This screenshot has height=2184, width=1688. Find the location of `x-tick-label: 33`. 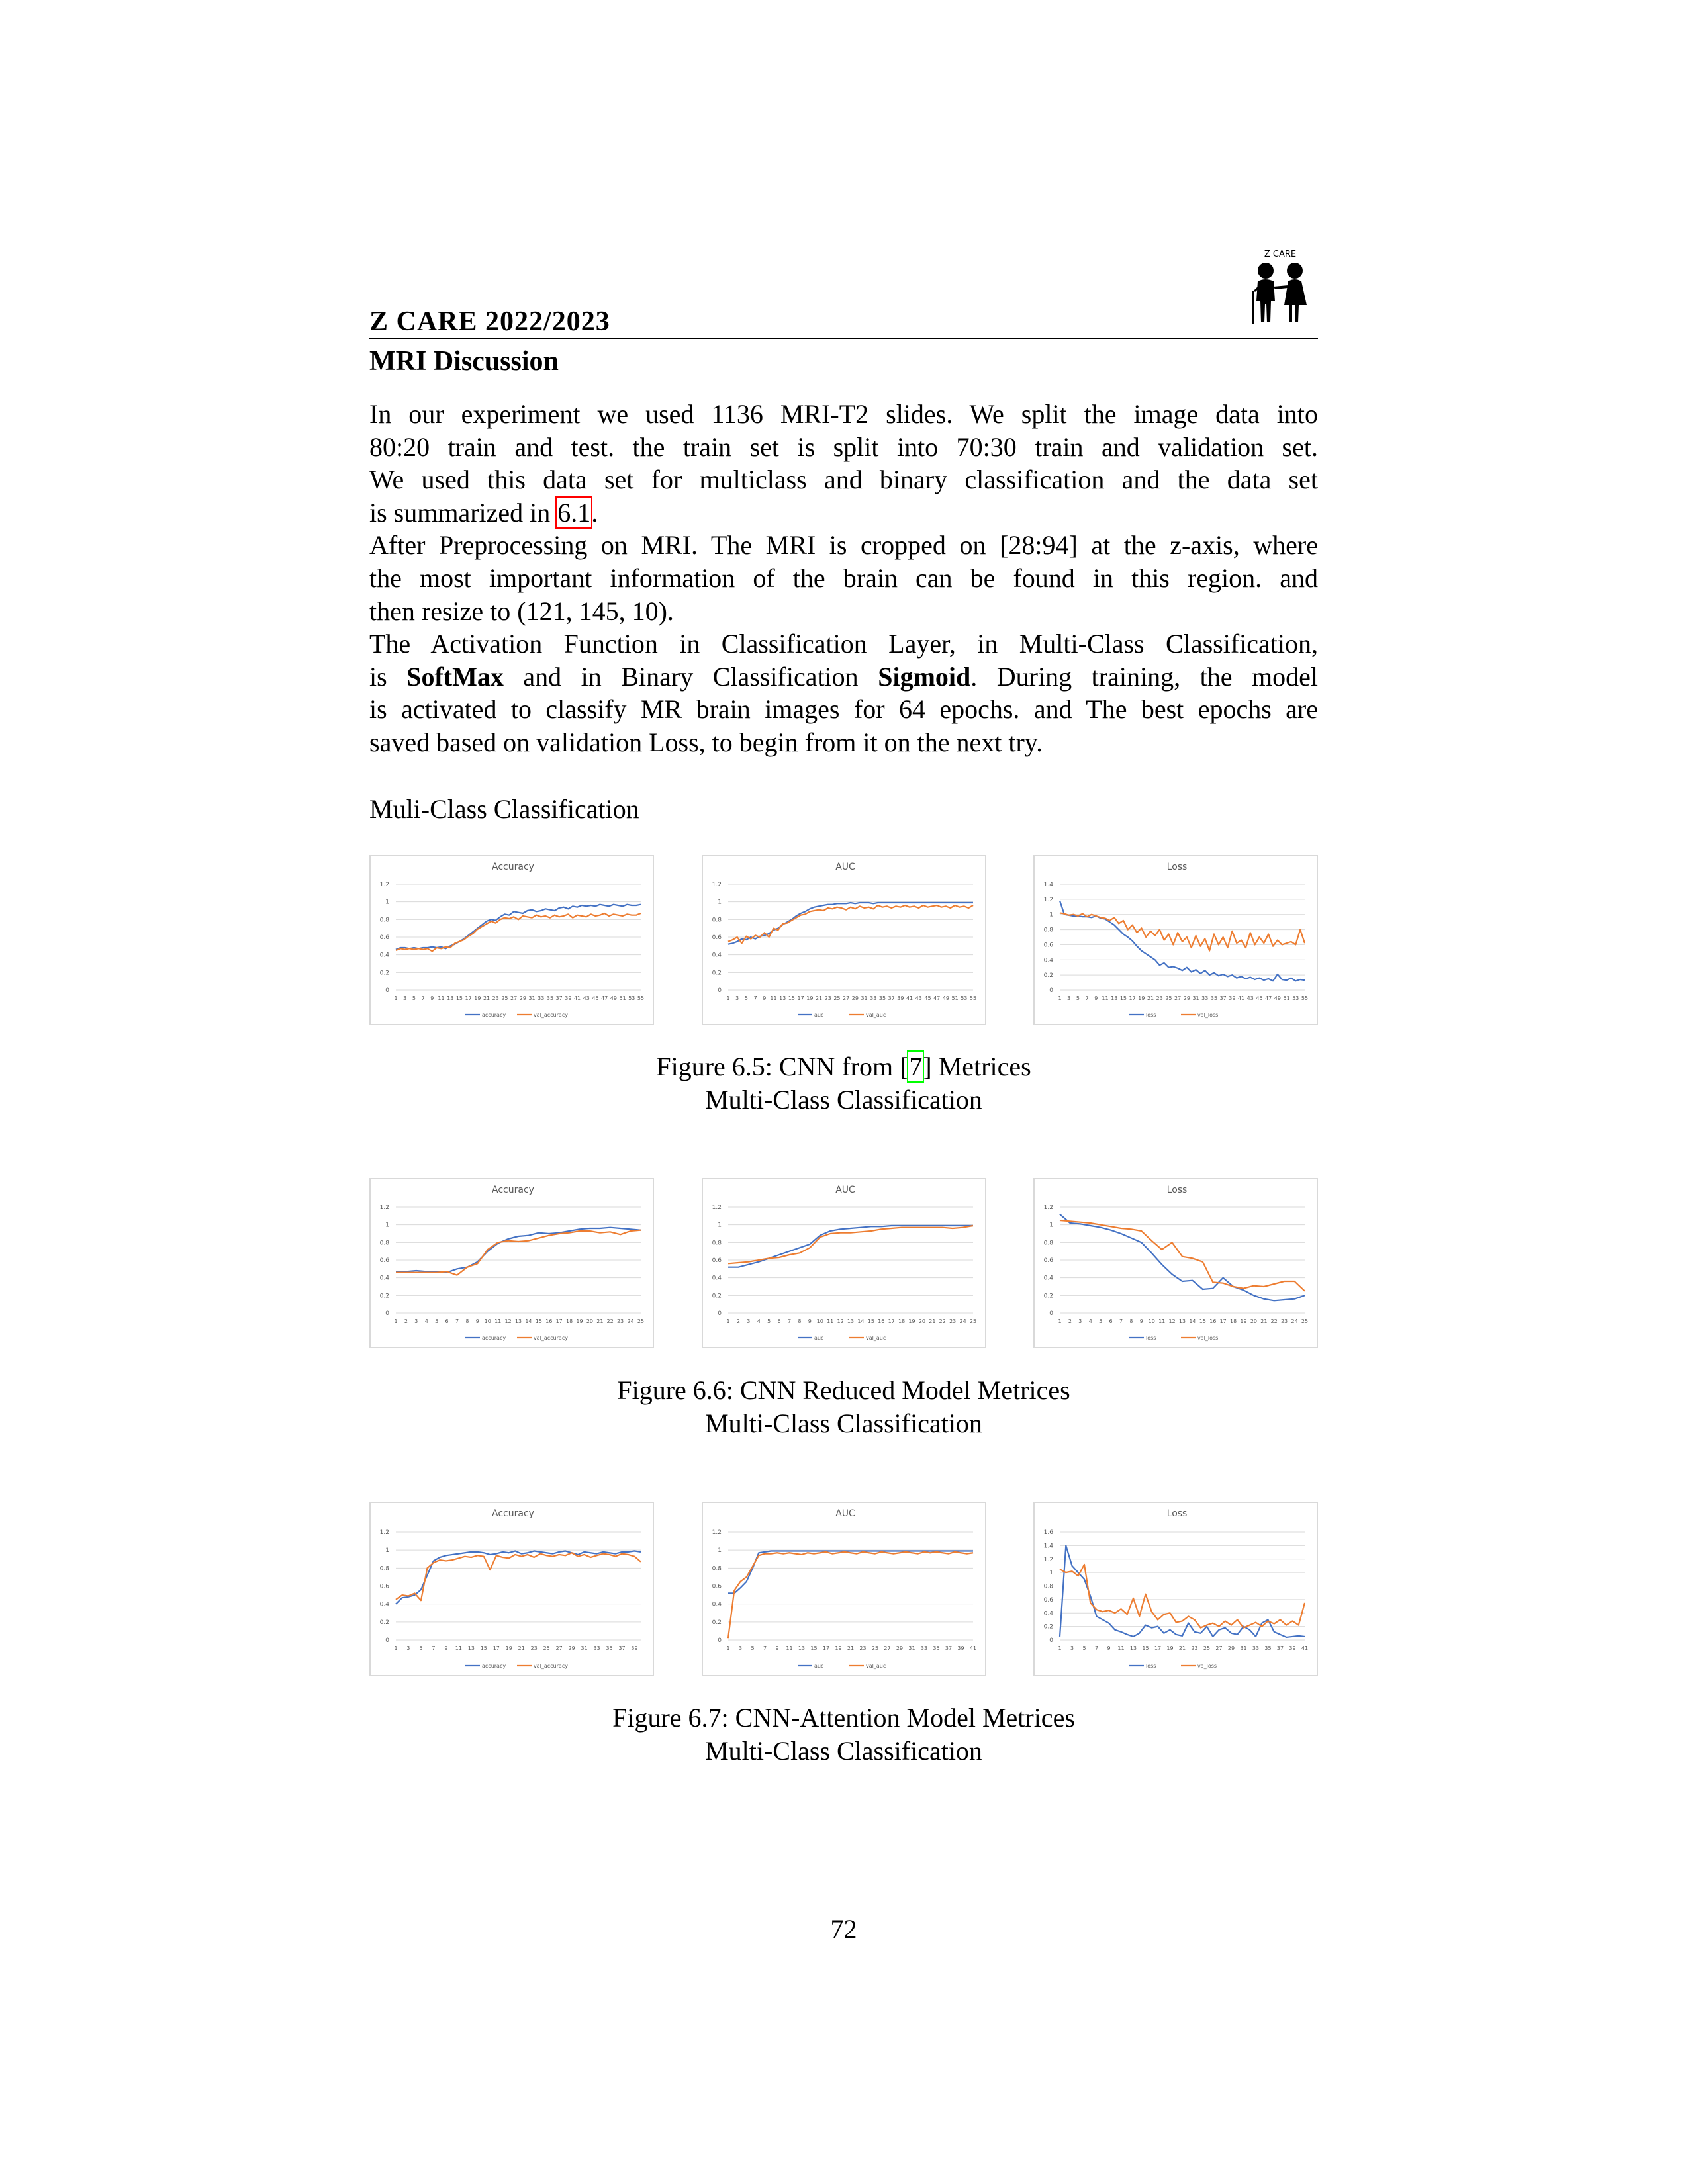

x-tick-label: 33 is located at coordinates (596, 1648).